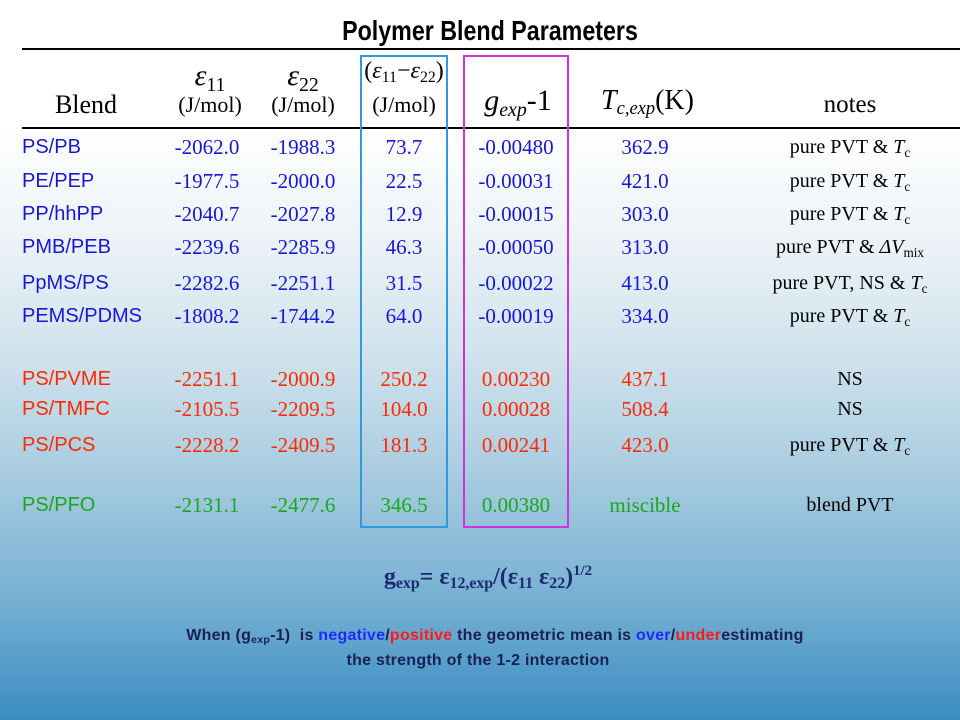 Image resolution: width=960 pixels, height=720 pixels. What do you see at coordinates (569, 577) in the screenshot?
I see `formula-close: )` at bounding box center [569, 577].